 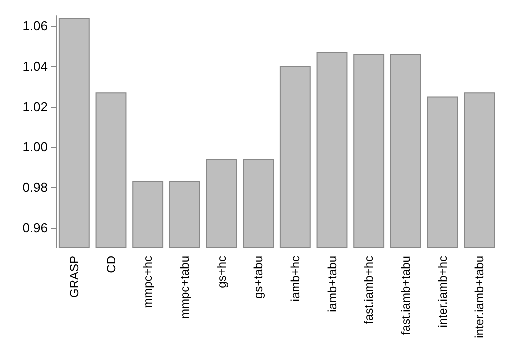 I want to click on x-tick-label: fast.iamb+hc, so click(x=369, y=290).